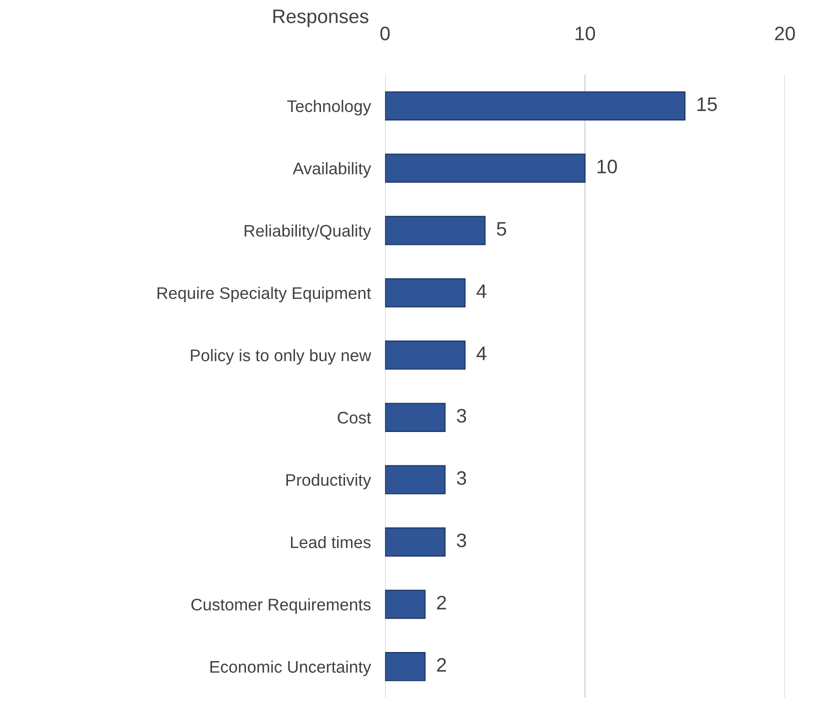 Image resolution: width=821 pixels, height=712 pixels. Describe the element at coordinates (607, 167) in the screenshot. I see `data-label: 10` at that location.